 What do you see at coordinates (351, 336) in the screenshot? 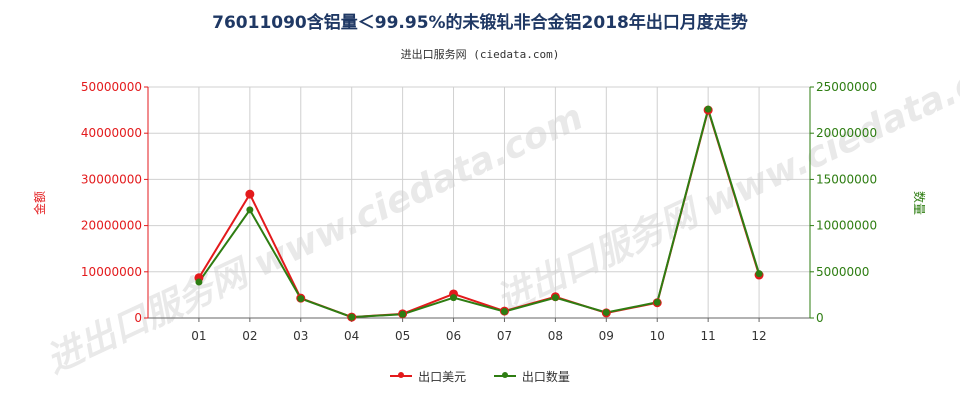
I see `x-tick-label: 04` at bounding box center [351, 336].